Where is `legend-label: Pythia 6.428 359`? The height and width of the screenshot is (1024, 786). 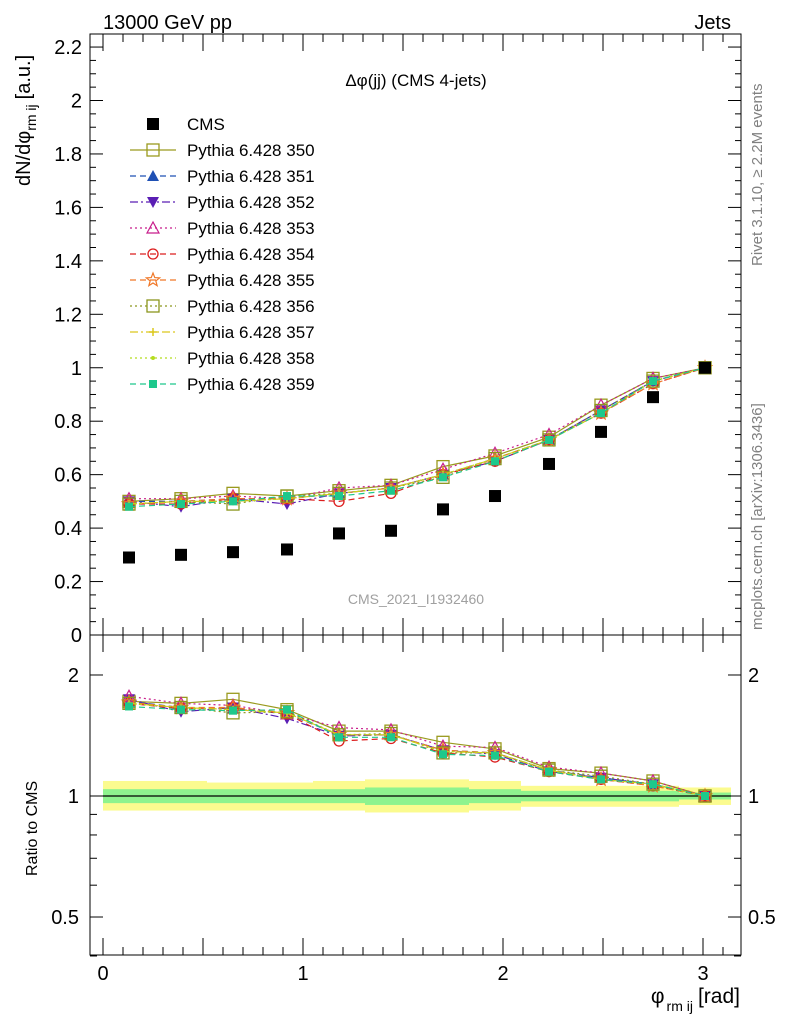 legend-label: Pythia 6.428 359 is located at coordinates (251, 384).